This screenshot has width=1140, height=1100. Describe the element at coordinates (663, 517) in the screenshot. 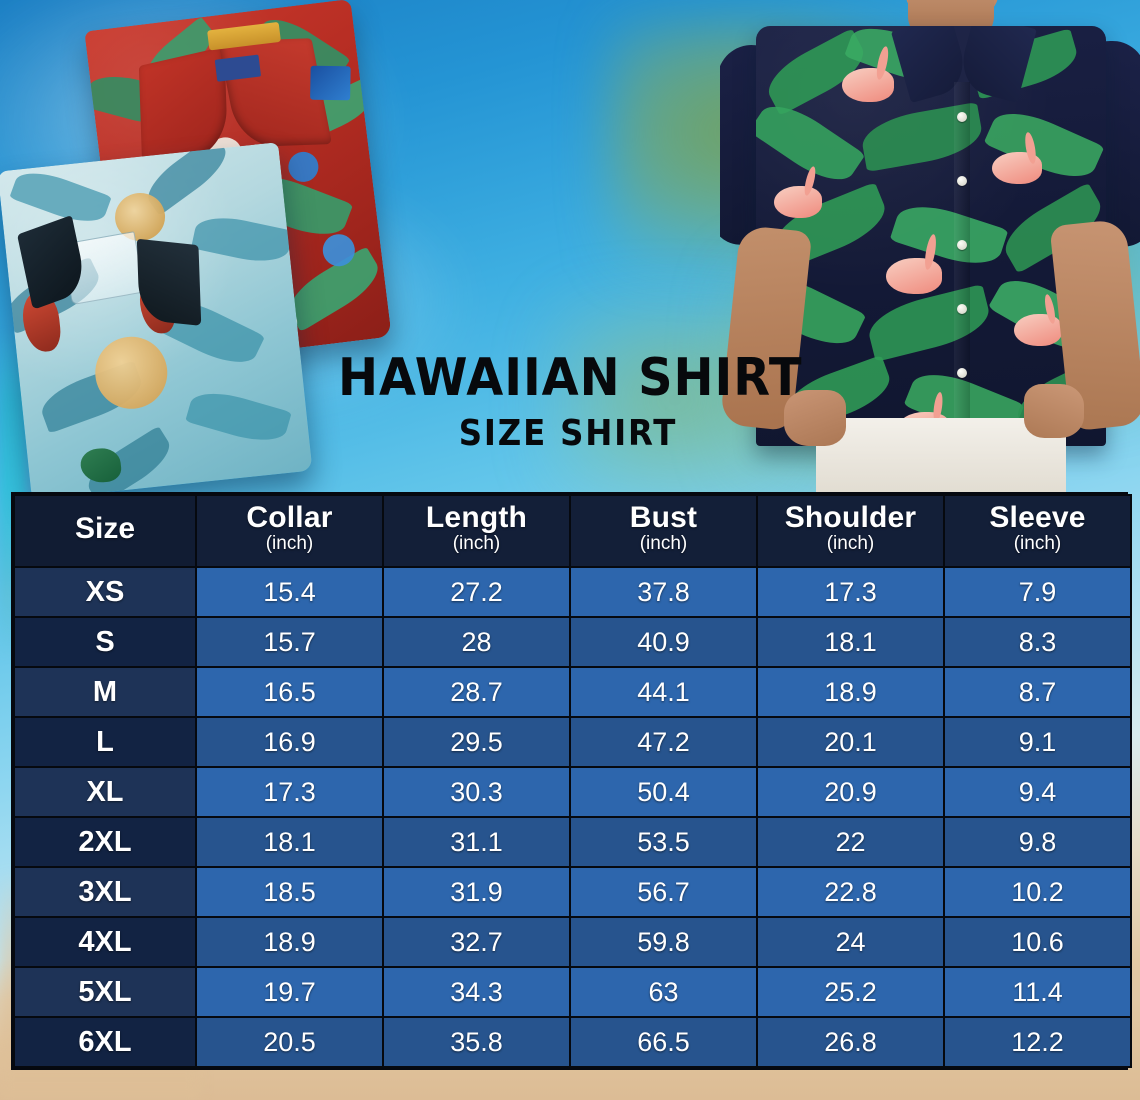

I see `column-header-bust-label: Bust` at that location.